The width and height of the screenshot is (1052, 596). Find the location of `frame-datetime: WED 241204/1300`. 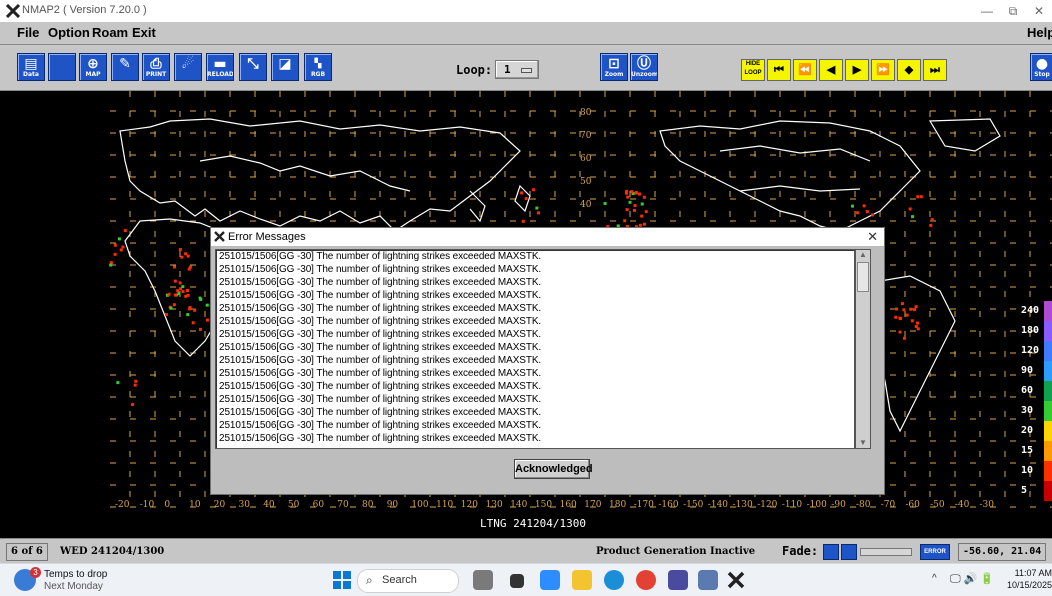

frame-datetime: WED 241204/1300 is located at coordinates (112, 551).